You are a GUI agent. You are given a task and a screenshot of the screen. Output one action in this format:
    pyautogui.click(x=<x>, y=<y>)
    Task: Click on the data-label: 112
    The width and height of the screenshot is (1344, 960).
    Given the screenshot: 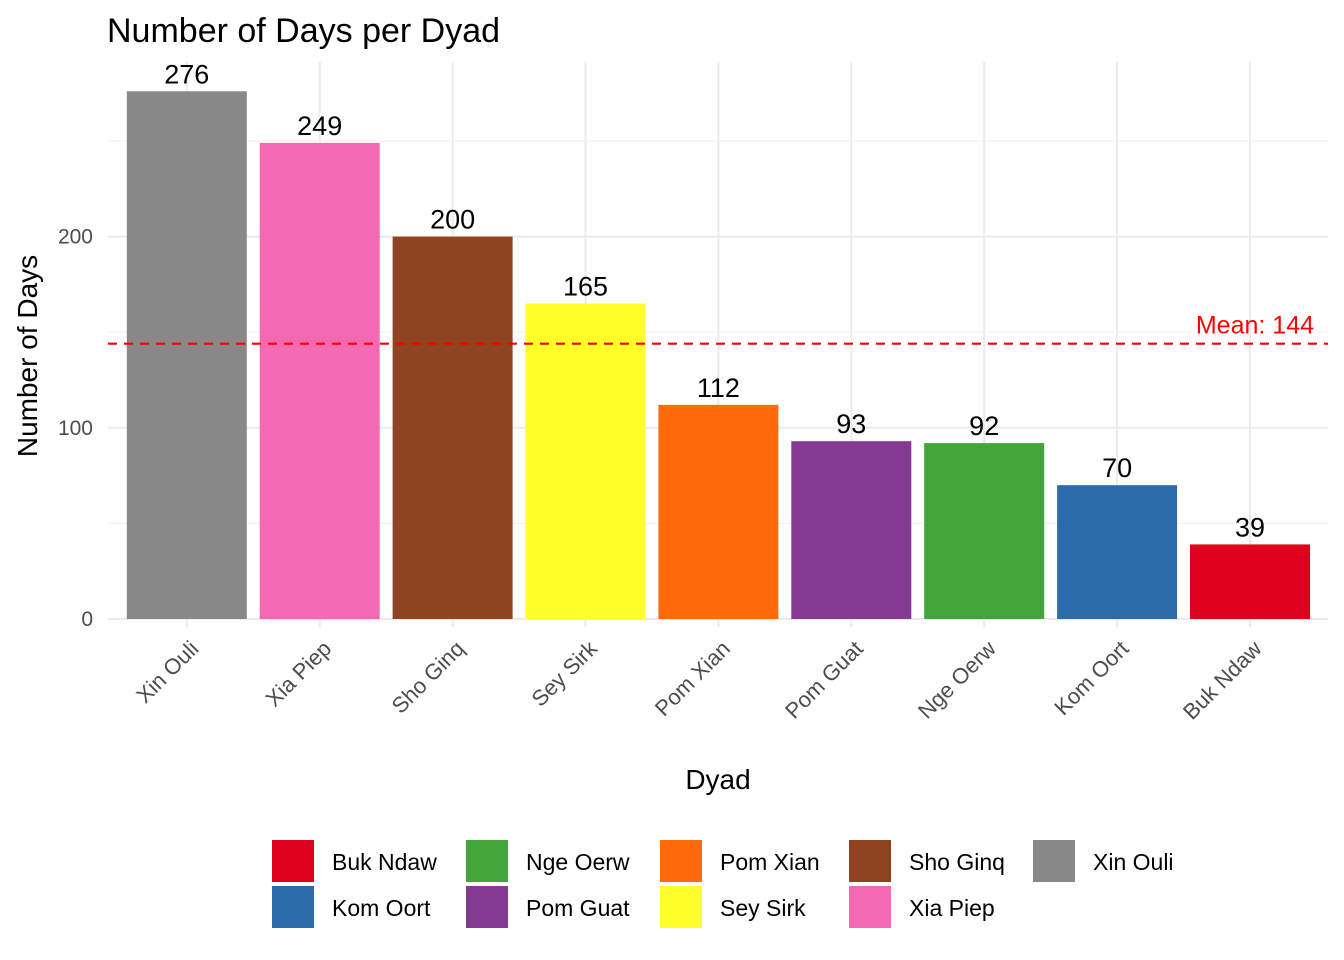 What is the action you would take?
    pyautogui.click(x=718, y=388)
    